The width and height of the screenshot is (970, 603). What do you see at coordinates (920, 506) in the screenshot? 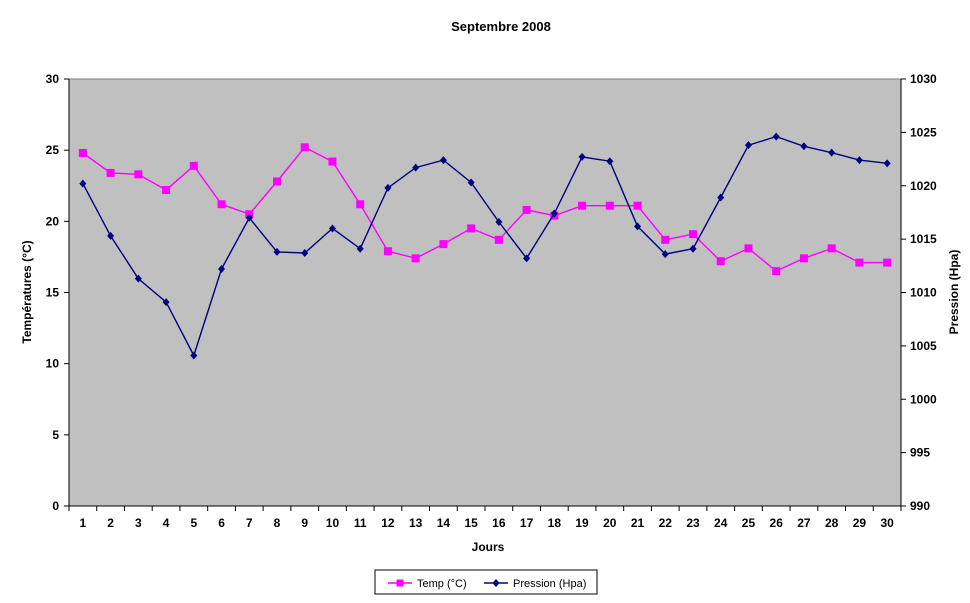
I see `right-tick-label: 990` at bounding box center [920, 506].